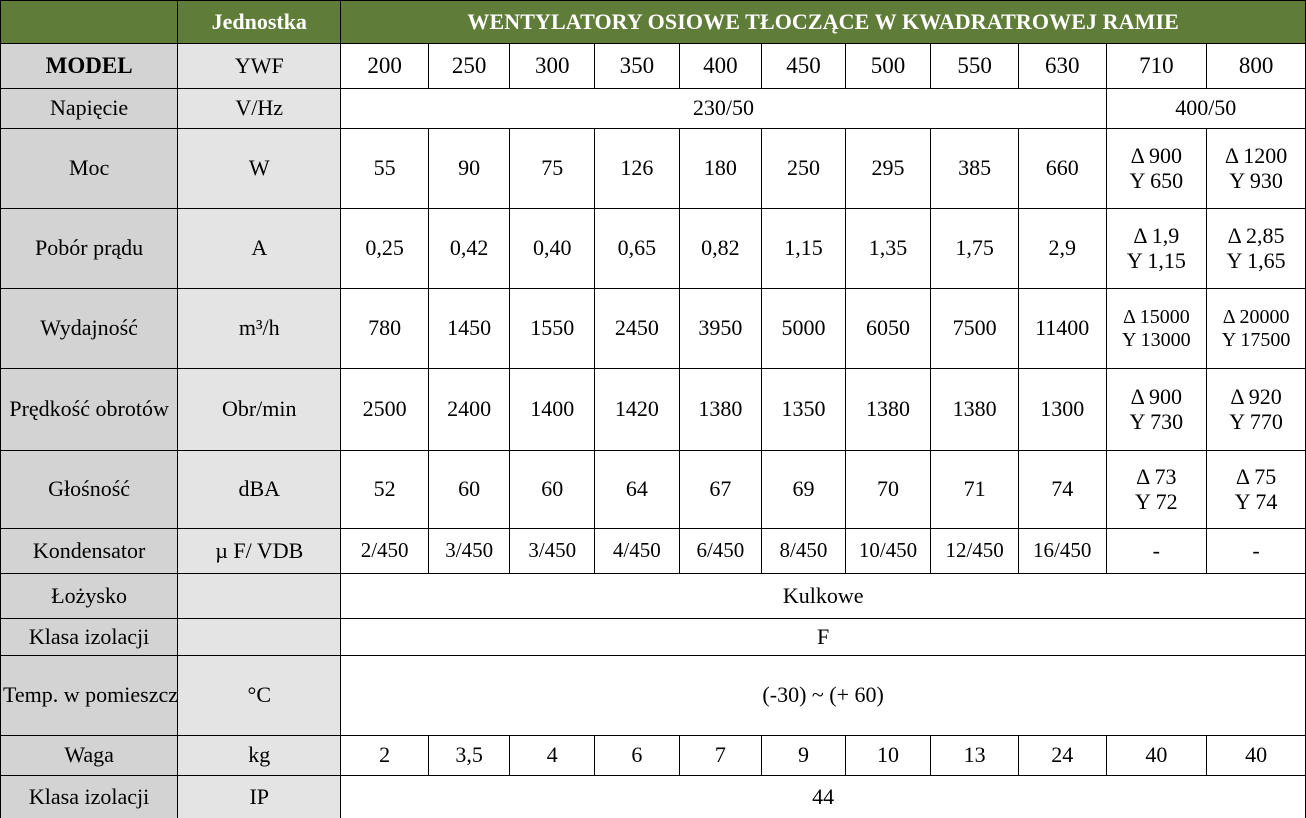 The width and height of the screenshot is (1306, 818). Describe the element at coordinates (974, 489) in the screenshot. I see `cell-noise-550: 71` at that location.